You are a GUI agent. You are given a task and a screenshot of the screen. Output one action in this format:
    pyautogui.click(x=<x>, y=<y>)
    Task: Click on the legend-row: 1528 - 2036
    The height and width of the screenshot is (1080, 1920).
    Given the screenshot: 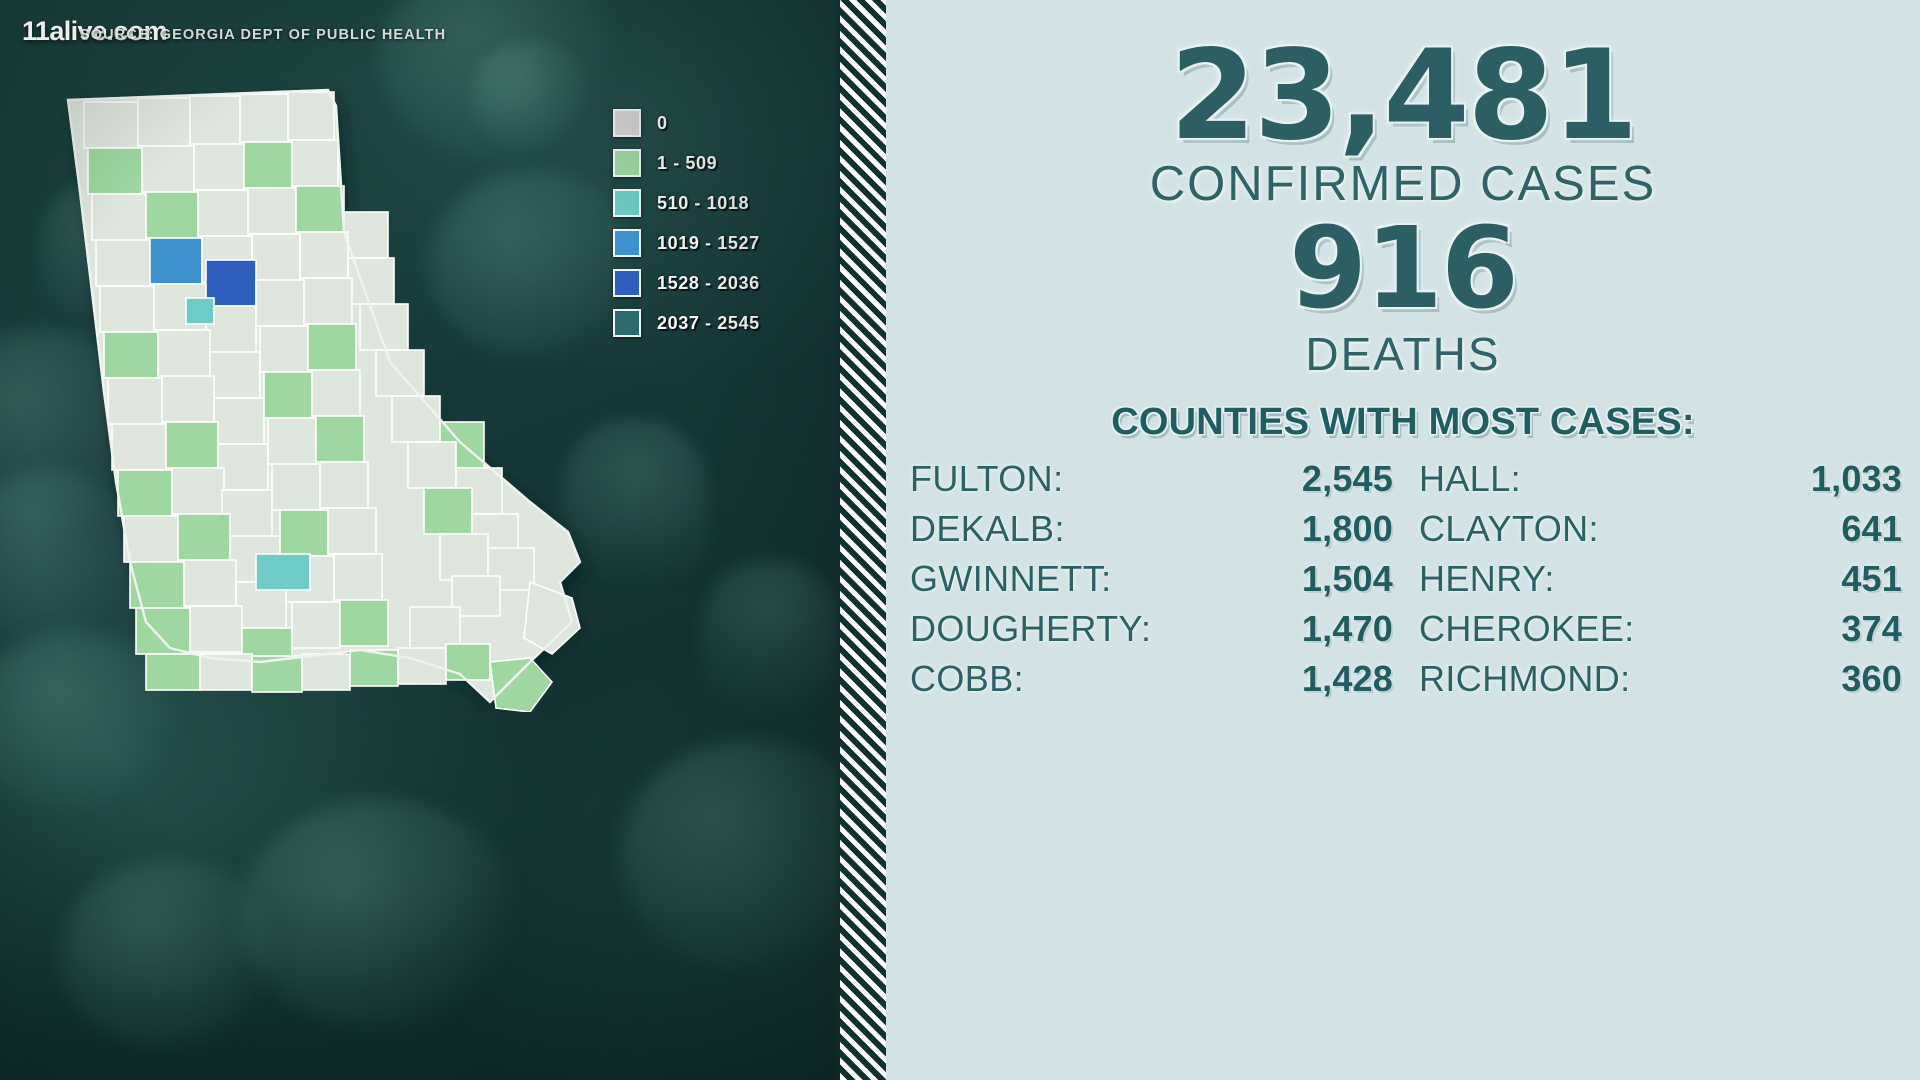 What is the action you would take?
    pyautogui.click(x=686, y=283)
    